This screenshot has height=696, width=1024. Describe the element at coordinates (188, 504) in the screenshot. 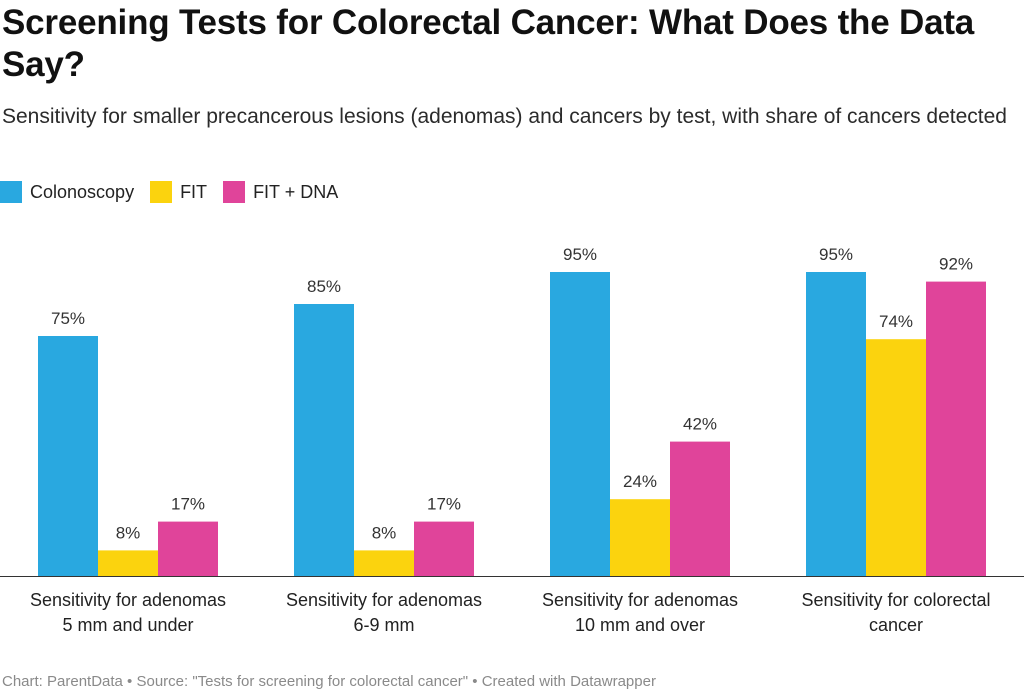

I see `data-label-fit-dna-0: 17%` at that location.